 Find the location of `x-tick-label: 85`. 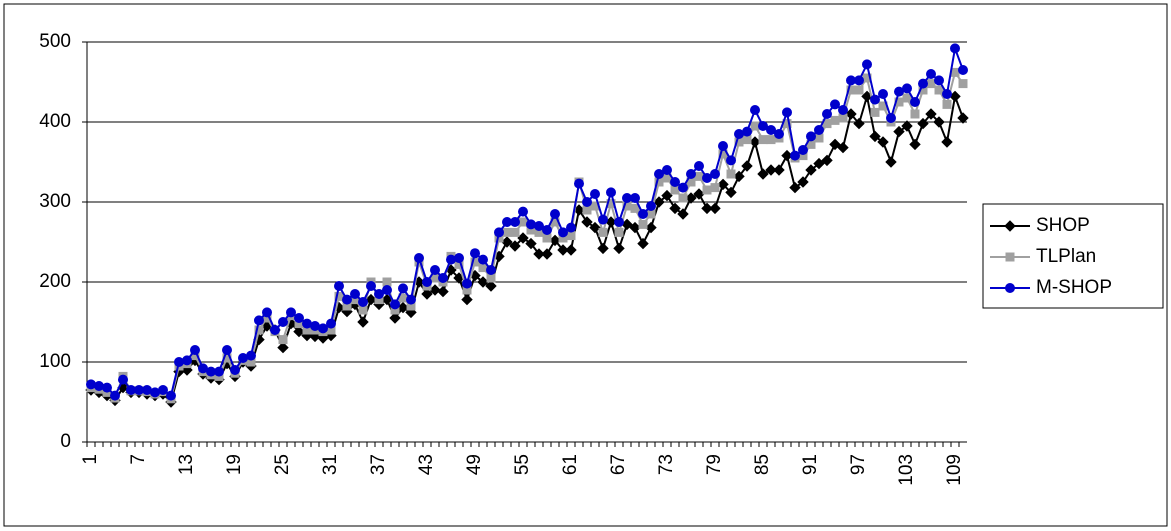

x-tick-label: 85 is located at coordinates (762, 464).